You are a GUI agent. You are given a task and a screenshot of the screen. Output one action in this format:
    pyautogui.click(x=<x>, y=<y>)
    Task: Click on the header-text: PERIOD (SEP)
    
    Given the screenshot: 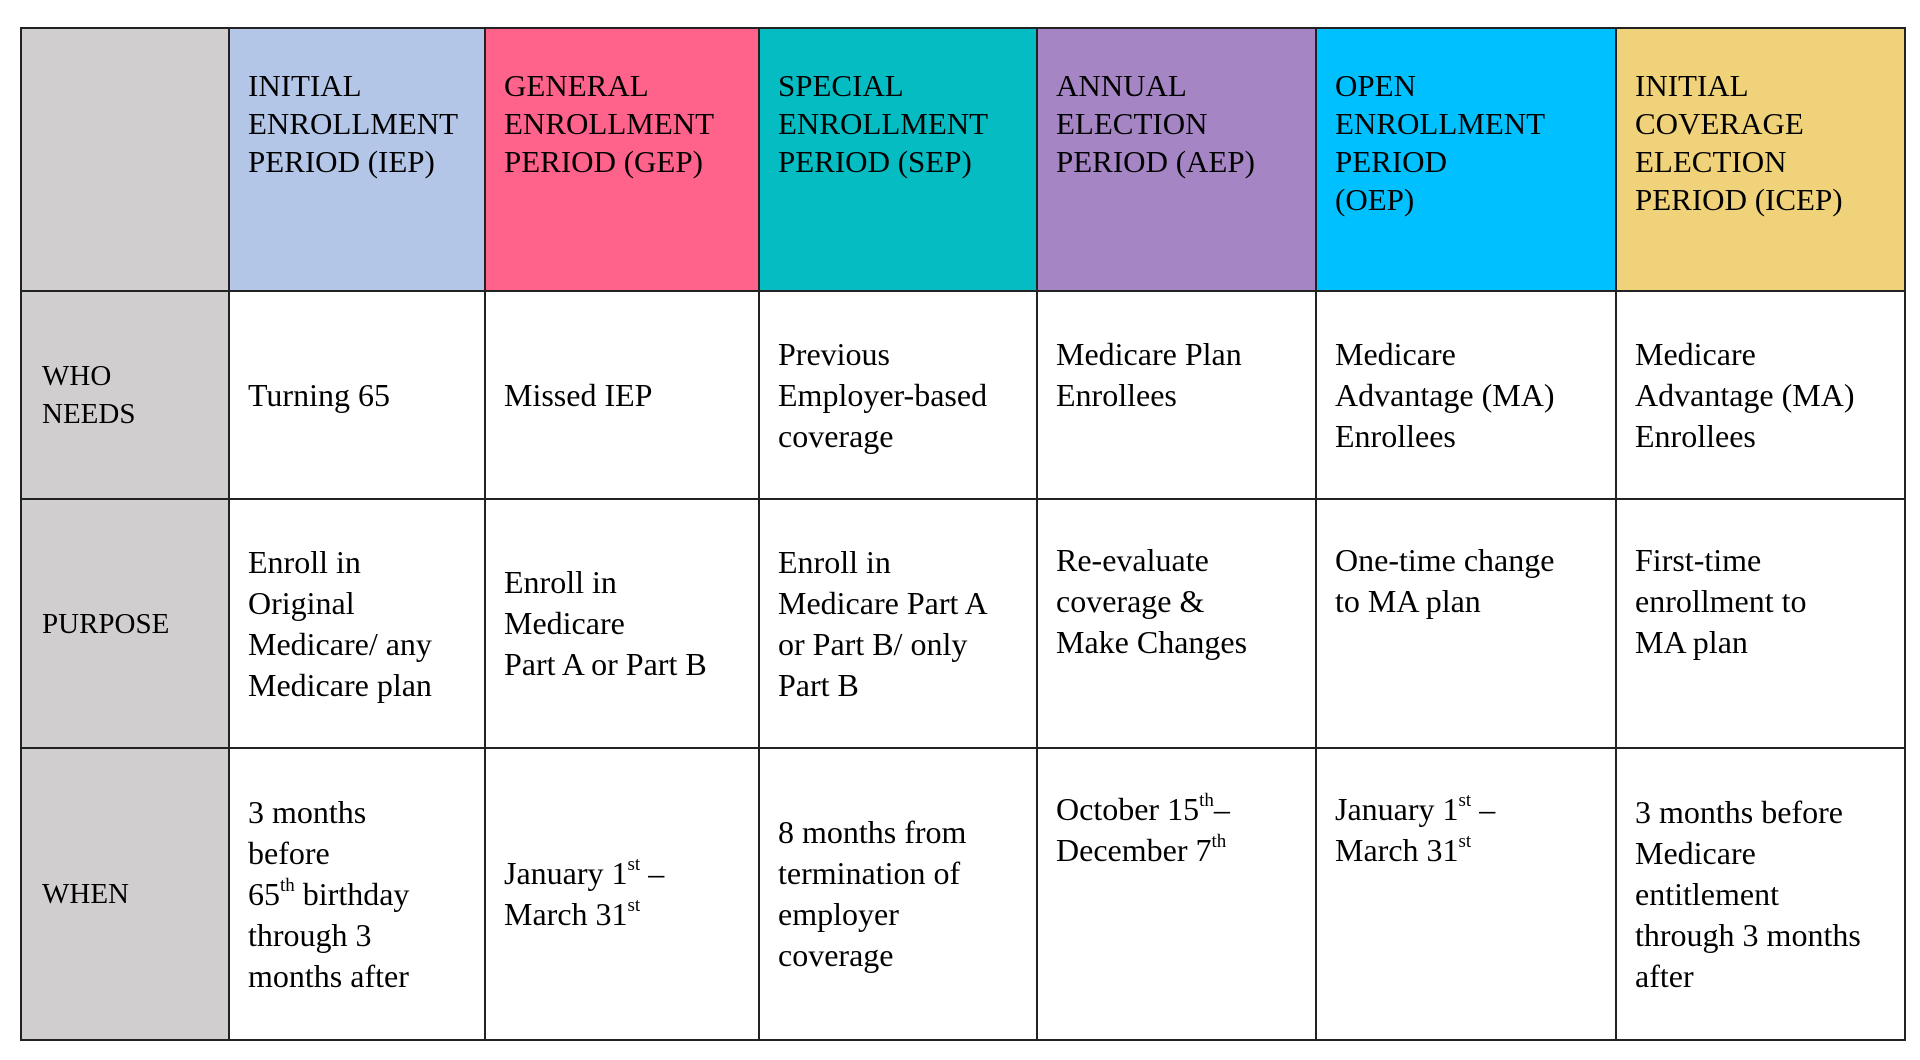 What is the action you would take?
    pyautogui.click(x=875, y=161)
    